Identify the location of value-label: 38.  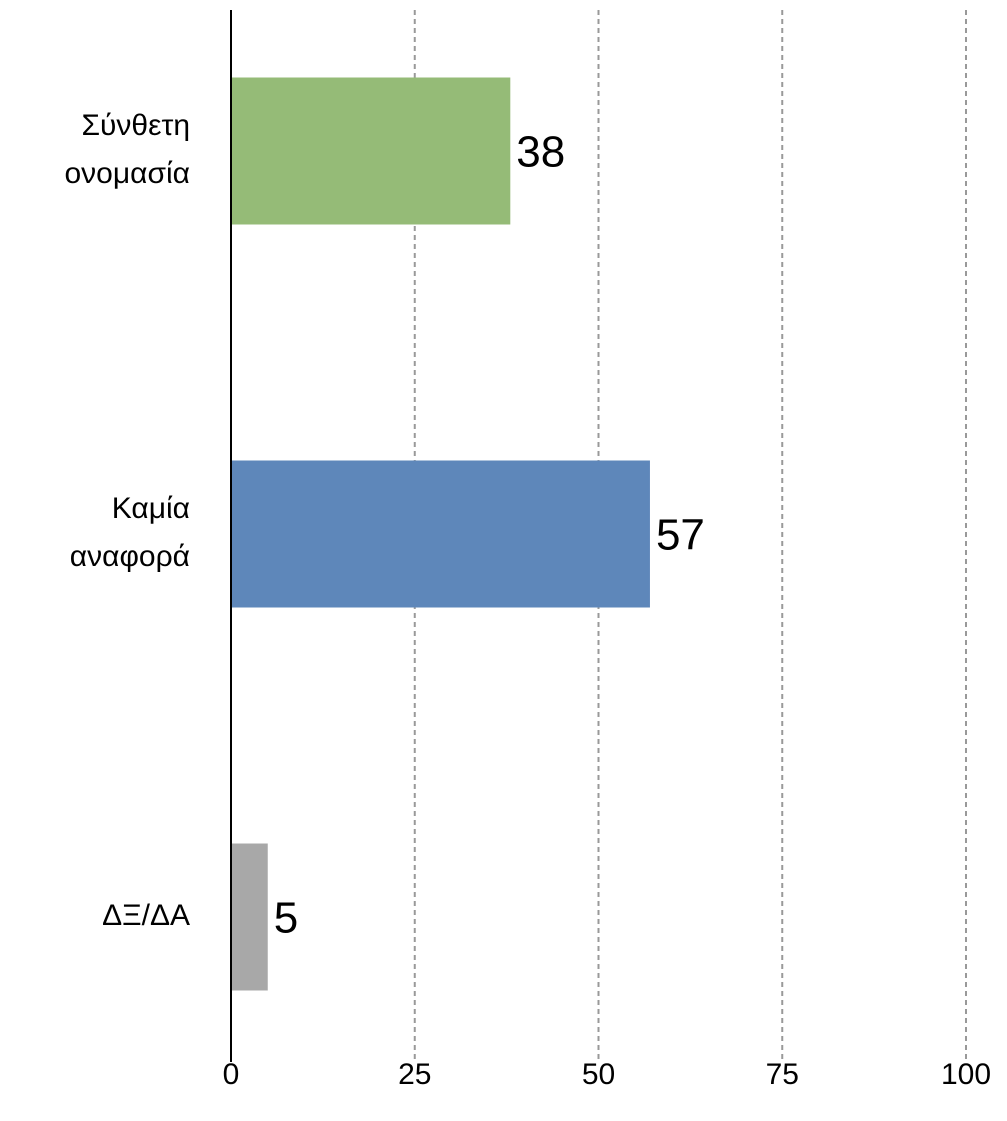
(540, 152).